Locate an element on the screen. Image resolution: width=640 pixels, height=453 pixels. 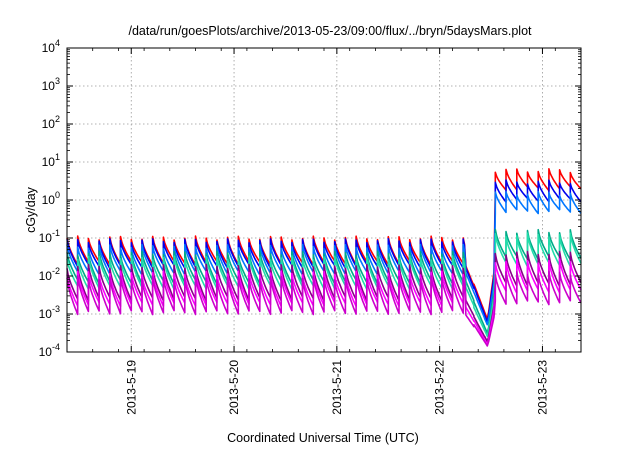
x-tick-label: 2013-5-23 is located at coordinates (542, 387).